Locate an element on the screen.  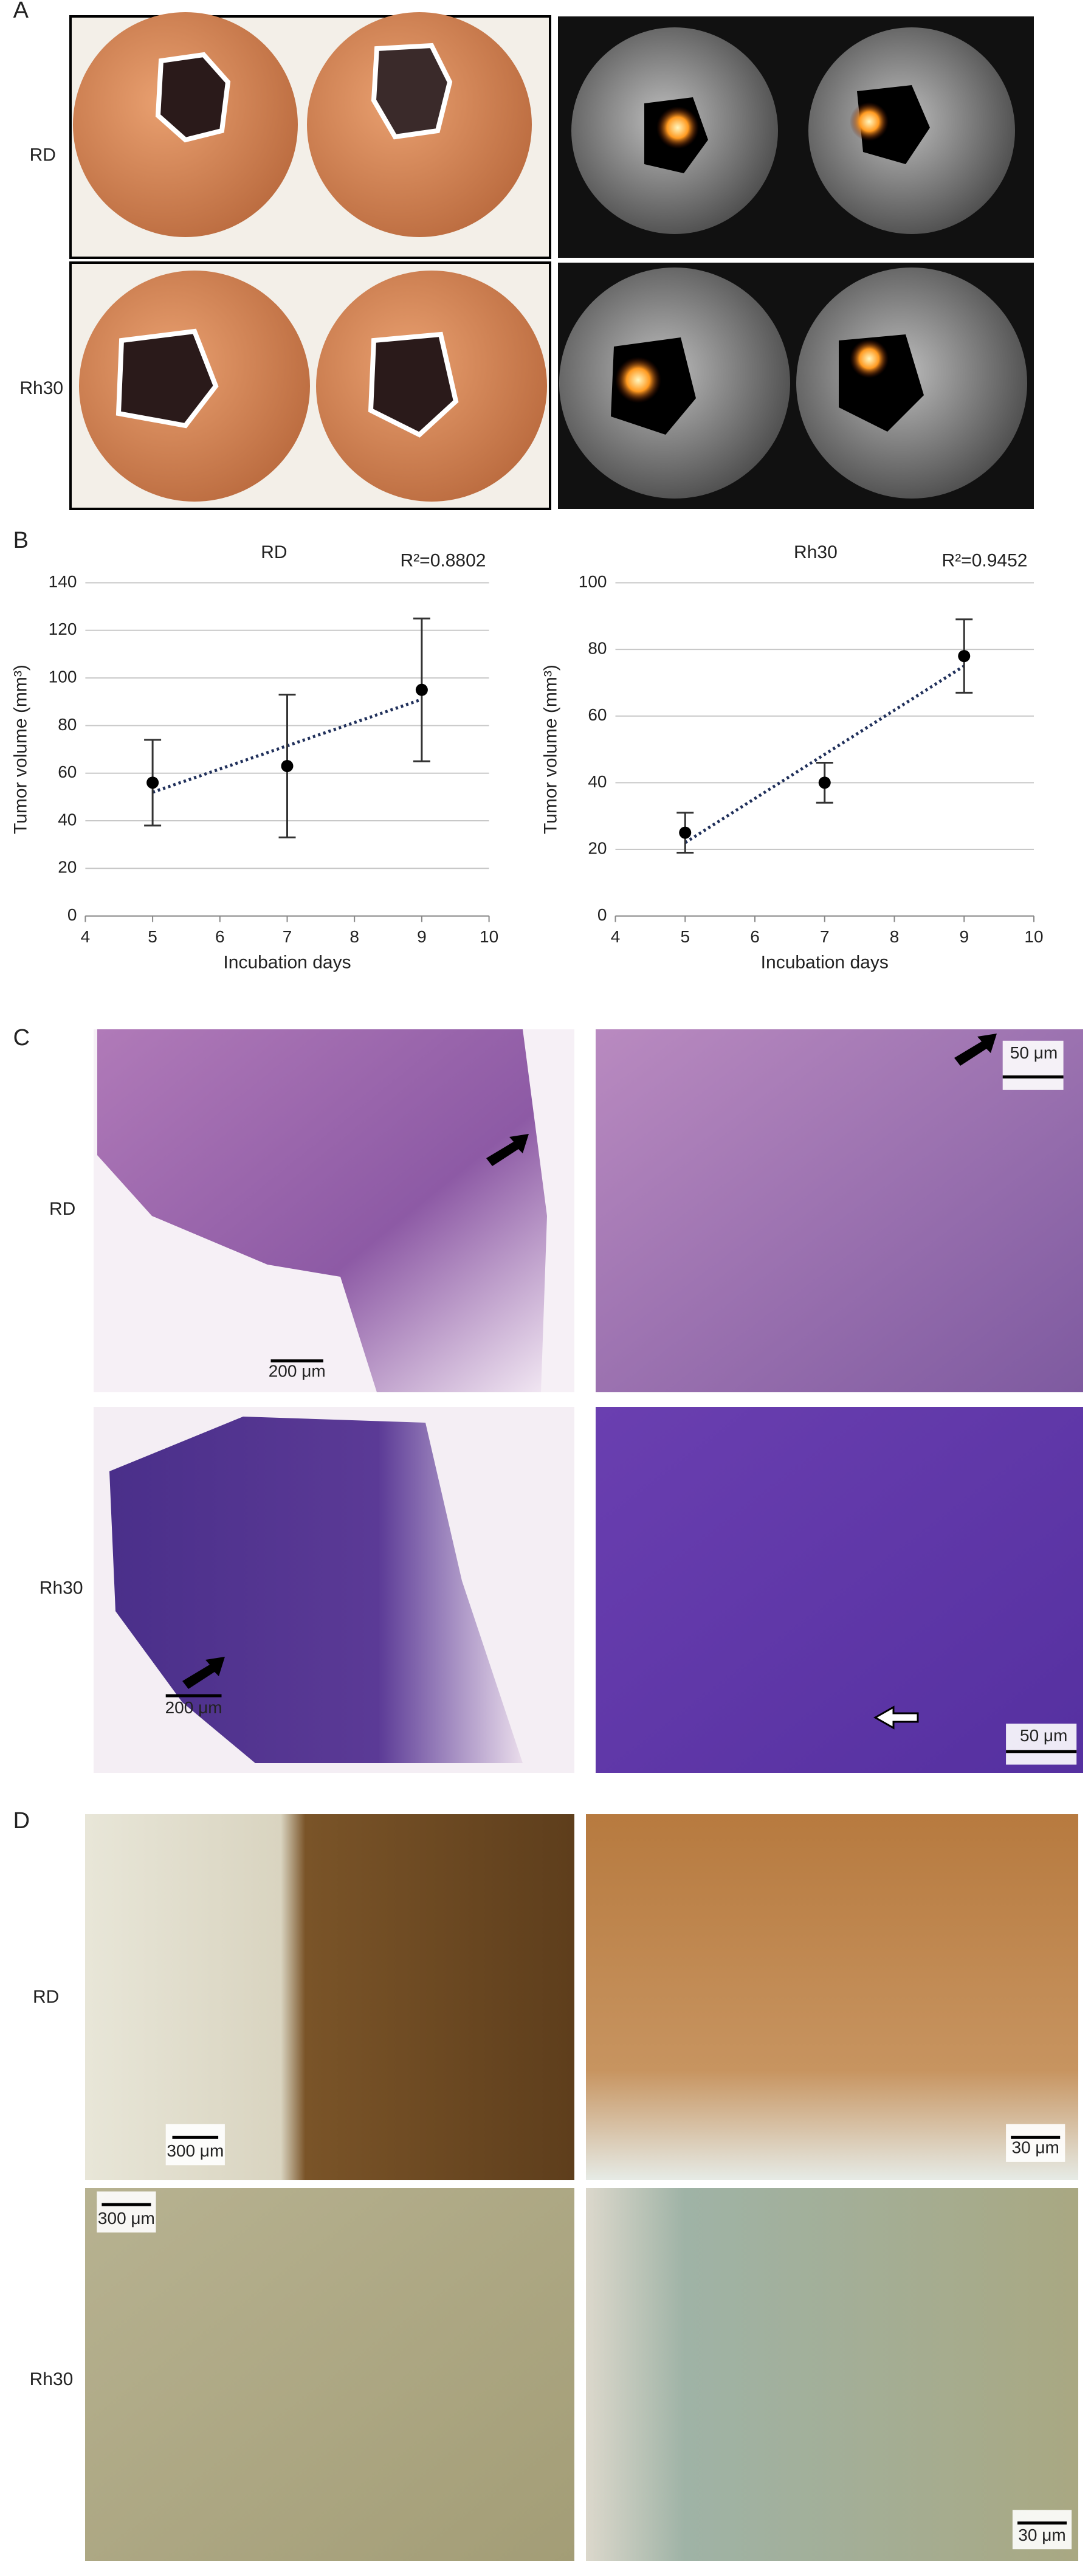
y-tick-label: 140 is located at coordinates (63, 581).